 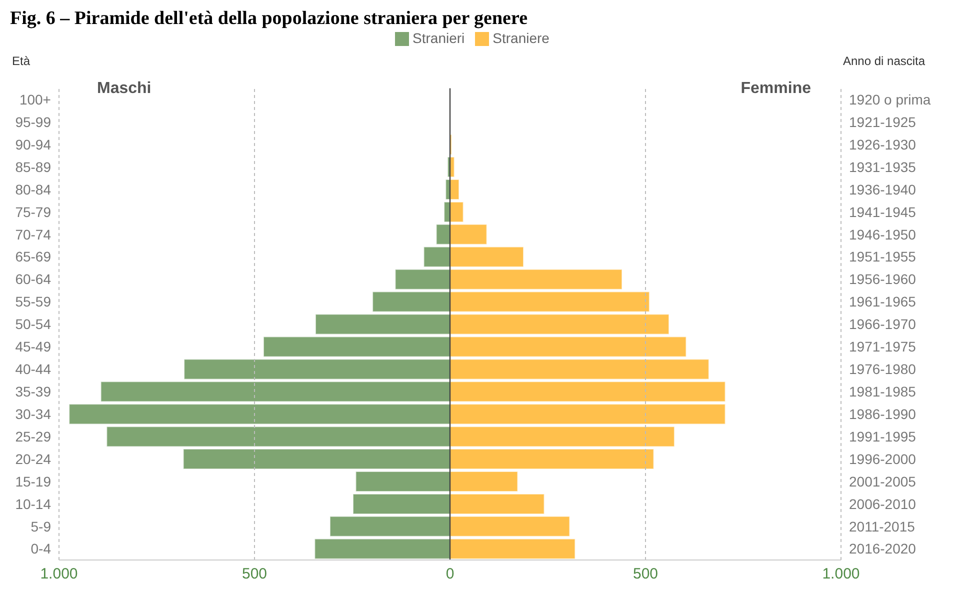 What do you see at coordinates (890, 100) in the screenshot?
I see `y2-tick-label: 1920 o prima` at bounding box center [890, 100].